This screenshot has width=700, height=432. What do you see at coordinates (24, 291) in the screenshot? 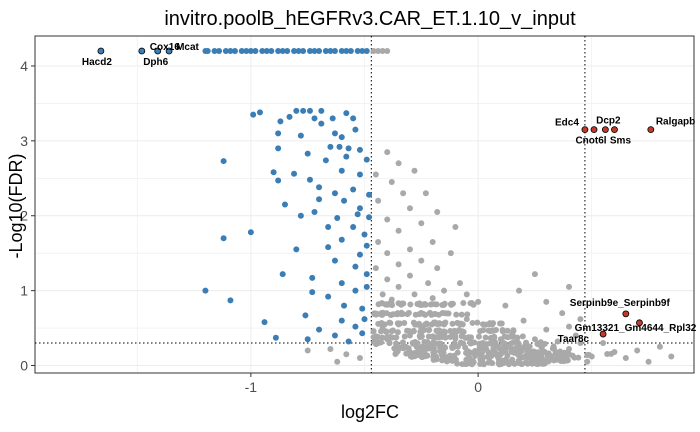
I see `y-tick-label: 1` at bounding box center [24, 291].